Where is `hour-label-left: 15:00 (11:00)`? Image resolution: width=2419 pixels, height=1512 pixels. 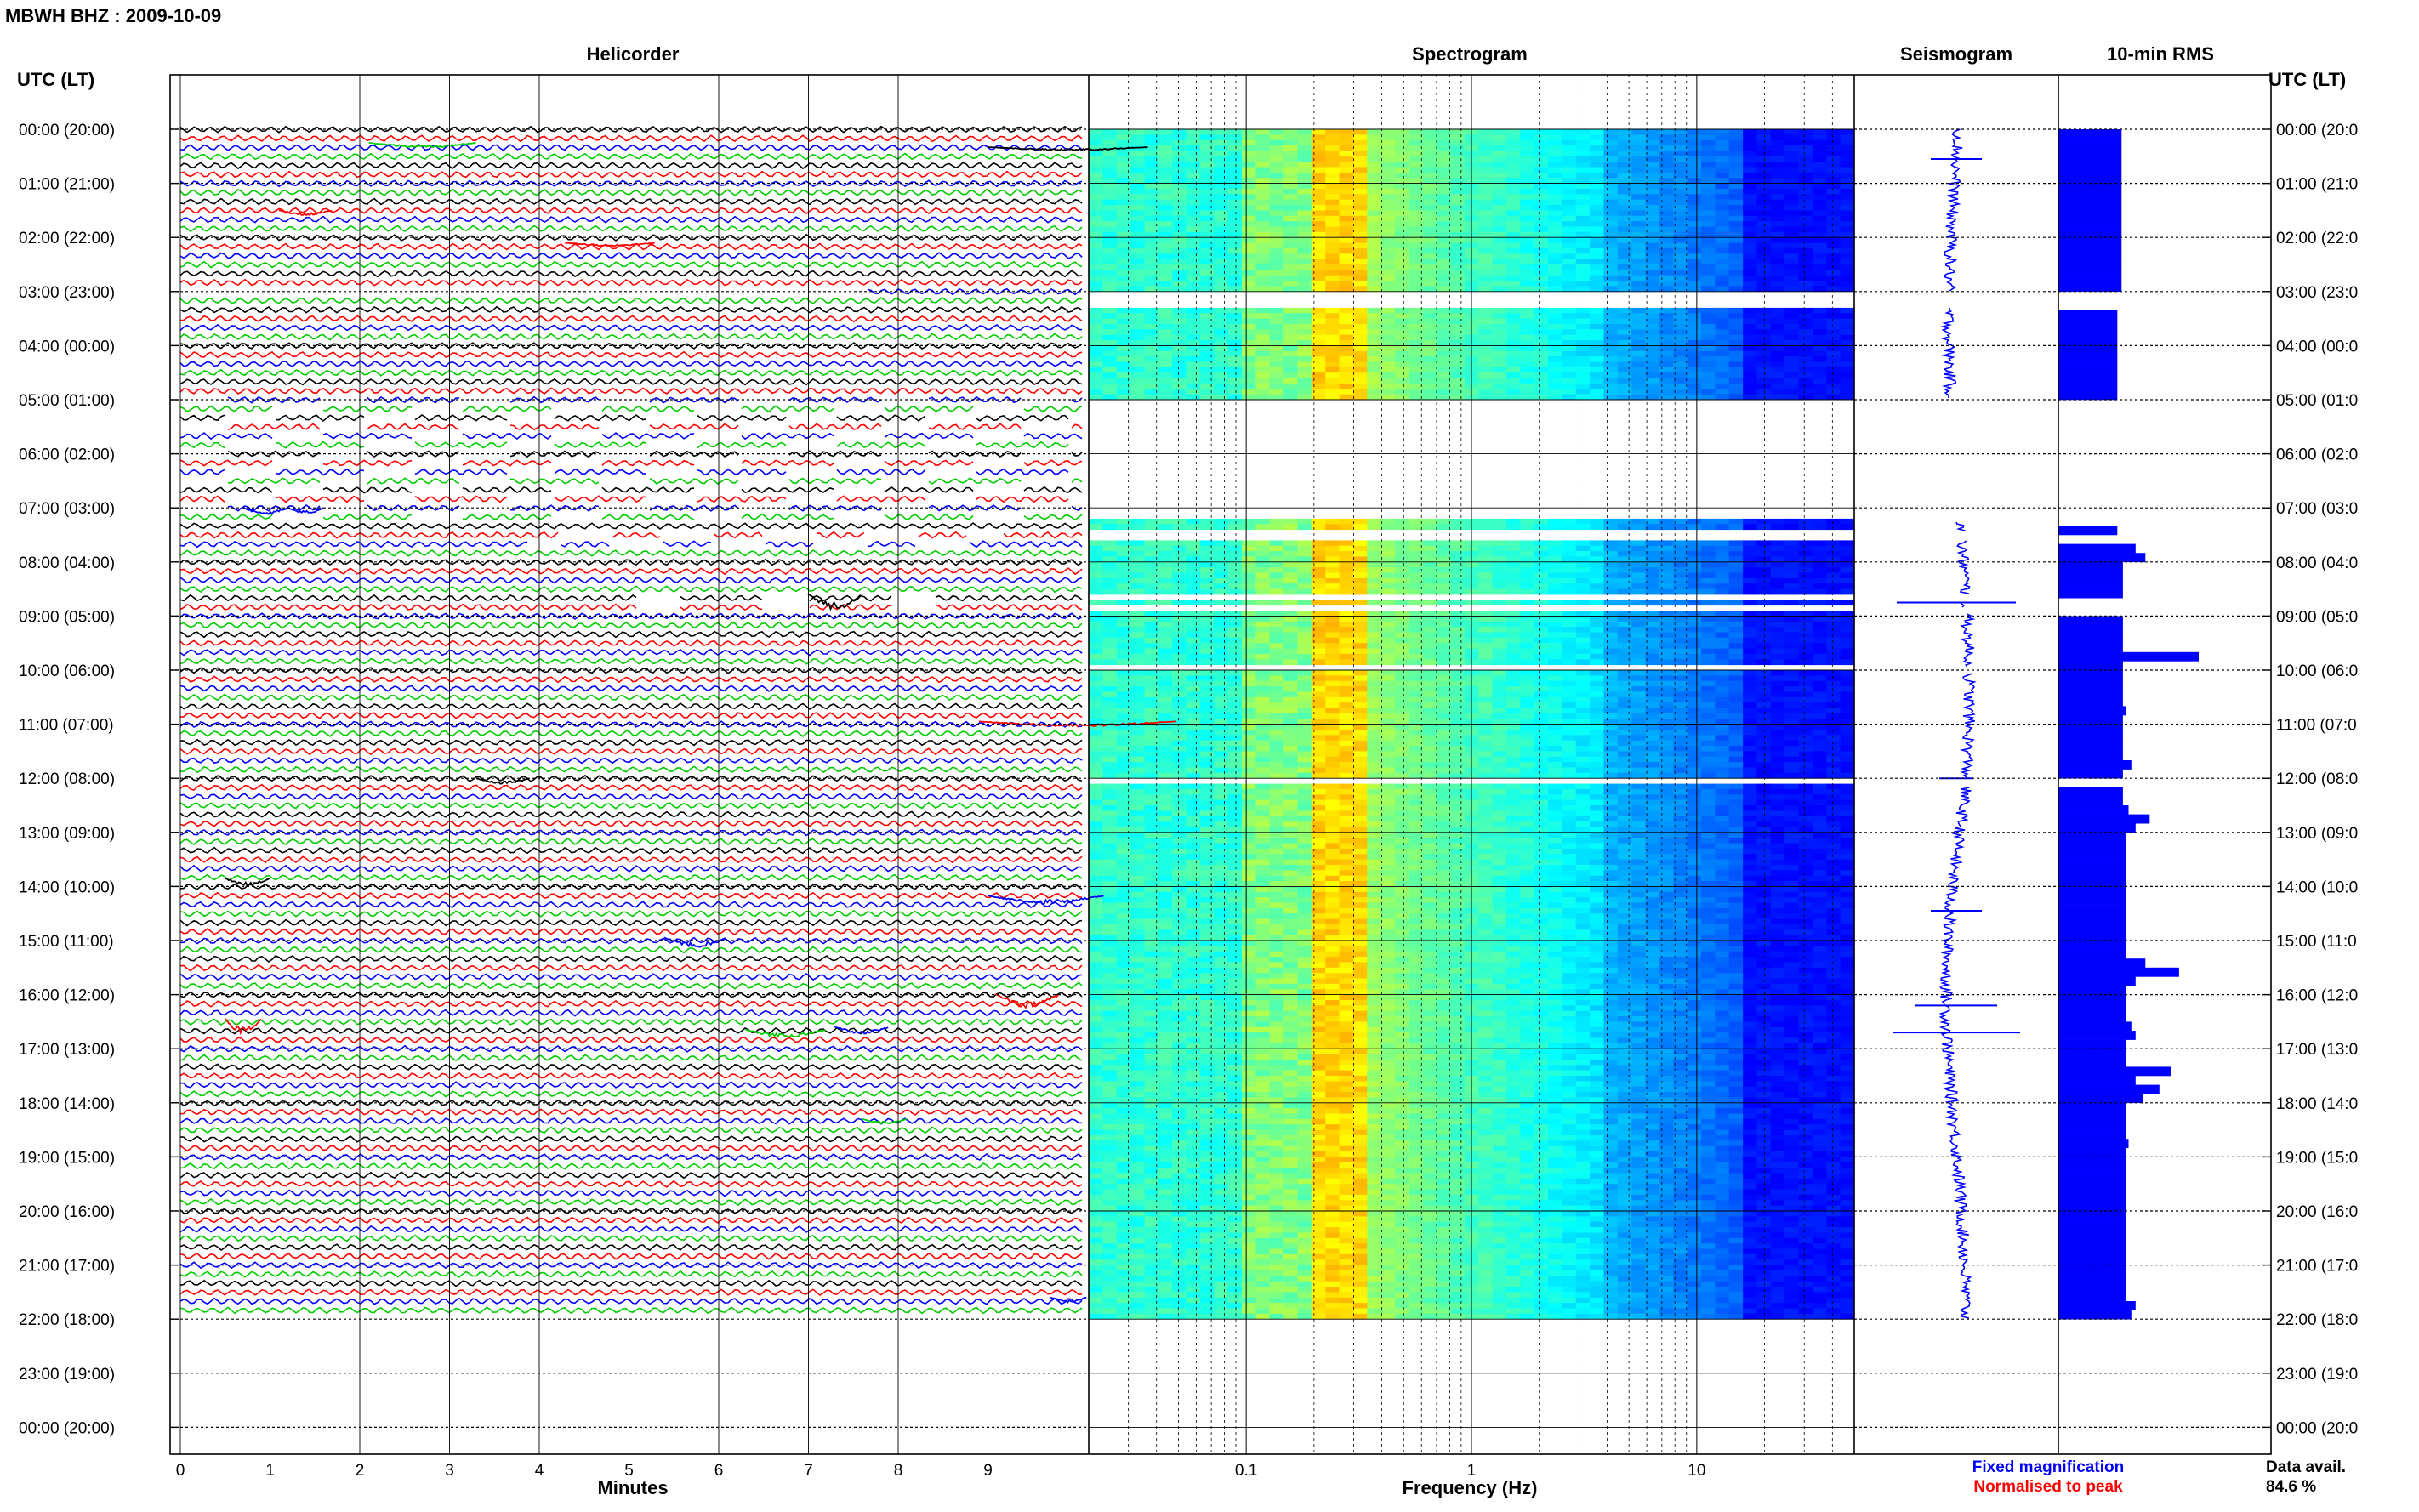
hour-label-left: 15:00 (11:00) is located at coordinates (66, 942).